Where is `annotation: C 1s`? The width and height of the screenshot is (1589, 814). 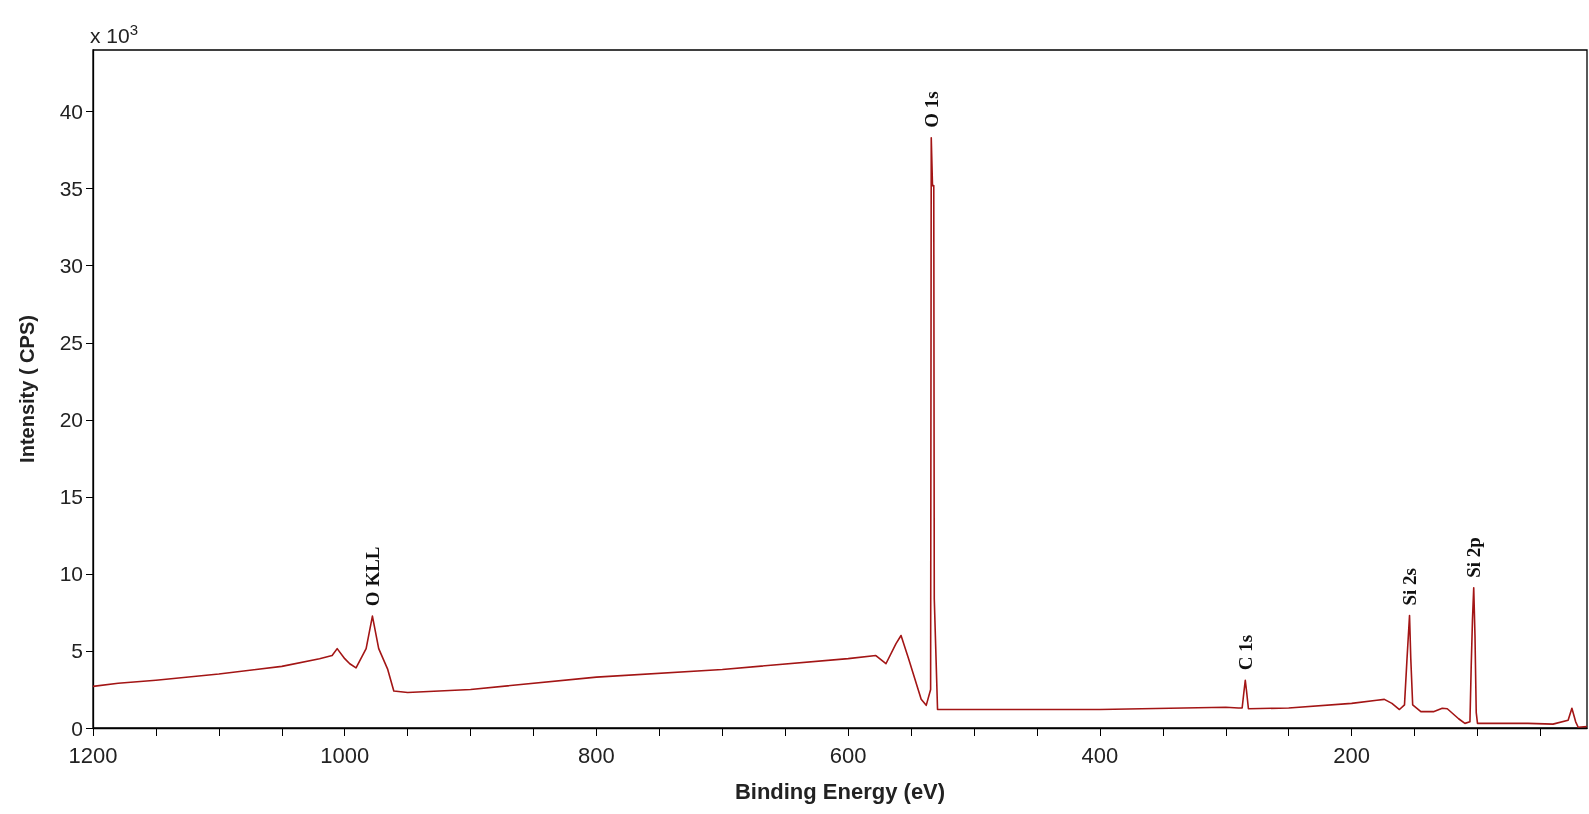 annotation: C 1s is located at coordinates (1245, 652).